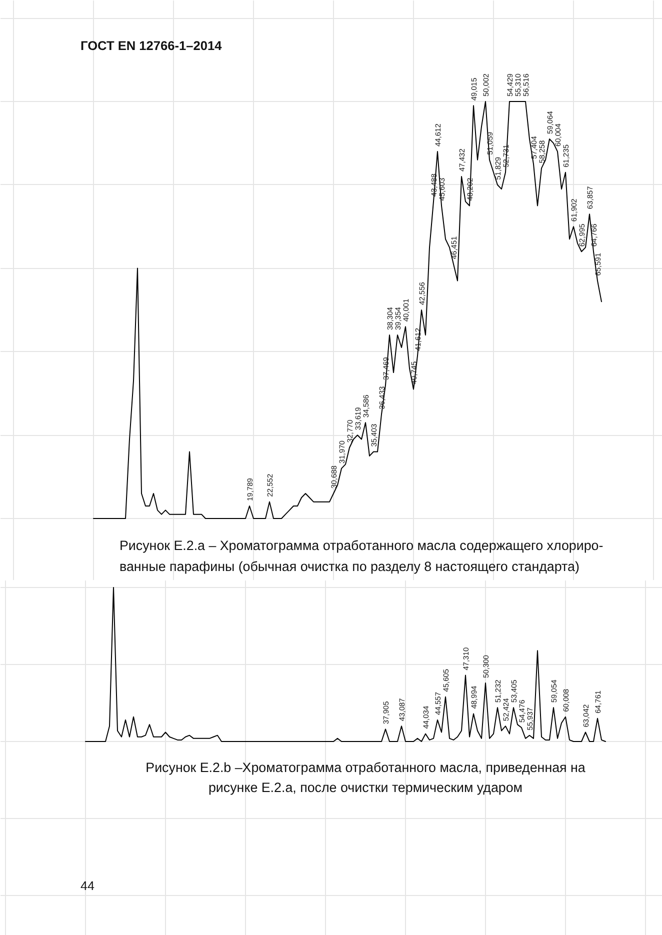 The width and height of the screenshot is (662, 935). Describe the element at coordinates (151, 45) in the screenshot. I see `text: ГОСТ EN 12766-1–2014` at that location.